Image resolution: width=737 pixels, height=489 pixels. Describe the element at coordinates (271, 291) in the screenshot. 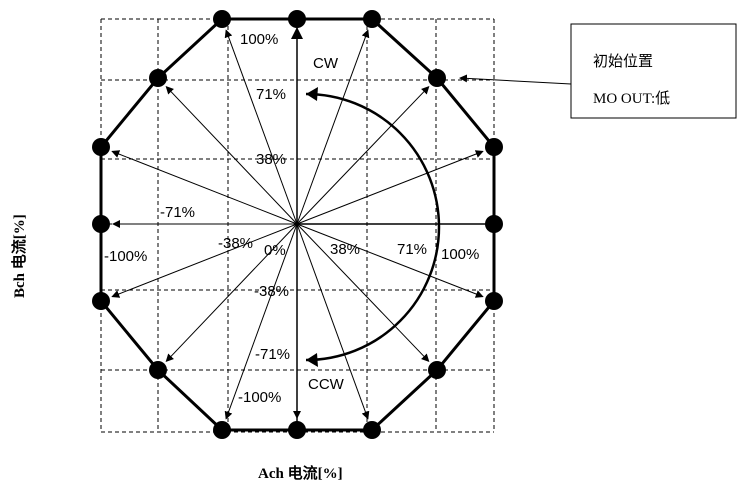

I see `label-bottom-38: -38%` at that location.